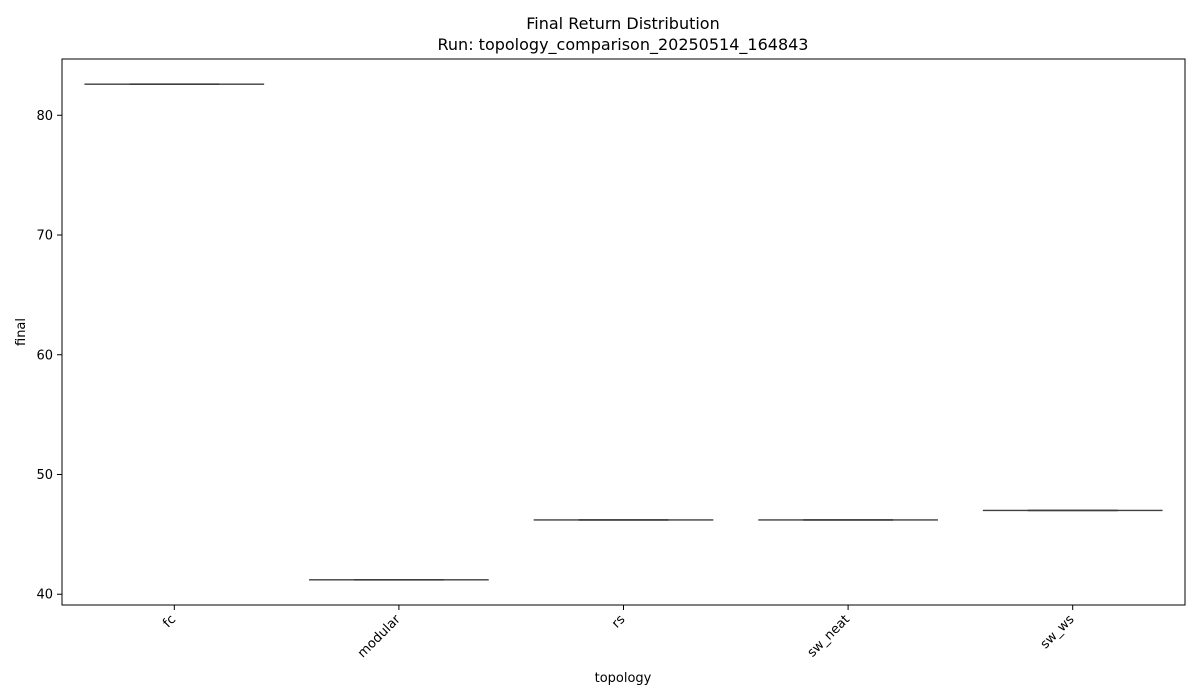 This screenshot has height=700, width=1200. I want to click on y-axis-label: final, so click(21, 332).